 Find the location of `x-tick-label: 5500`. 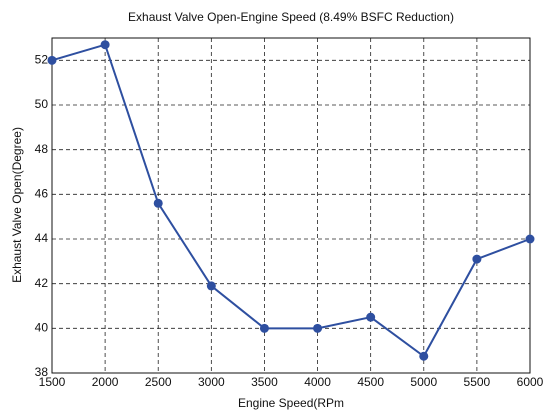

x-tick-label: 5500 is located at coordinates (477, 382).